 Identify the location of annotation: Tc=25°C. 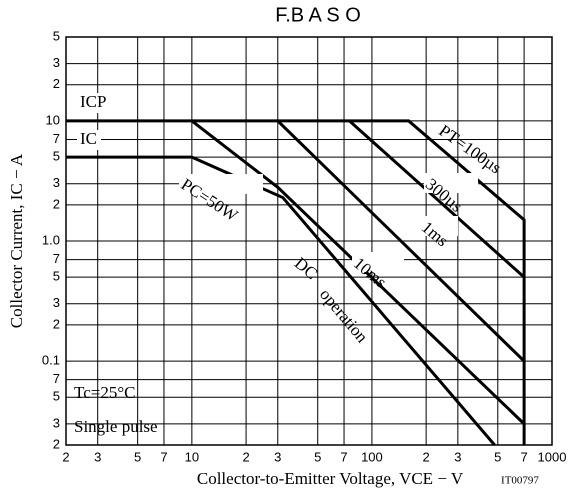
(104, 392).